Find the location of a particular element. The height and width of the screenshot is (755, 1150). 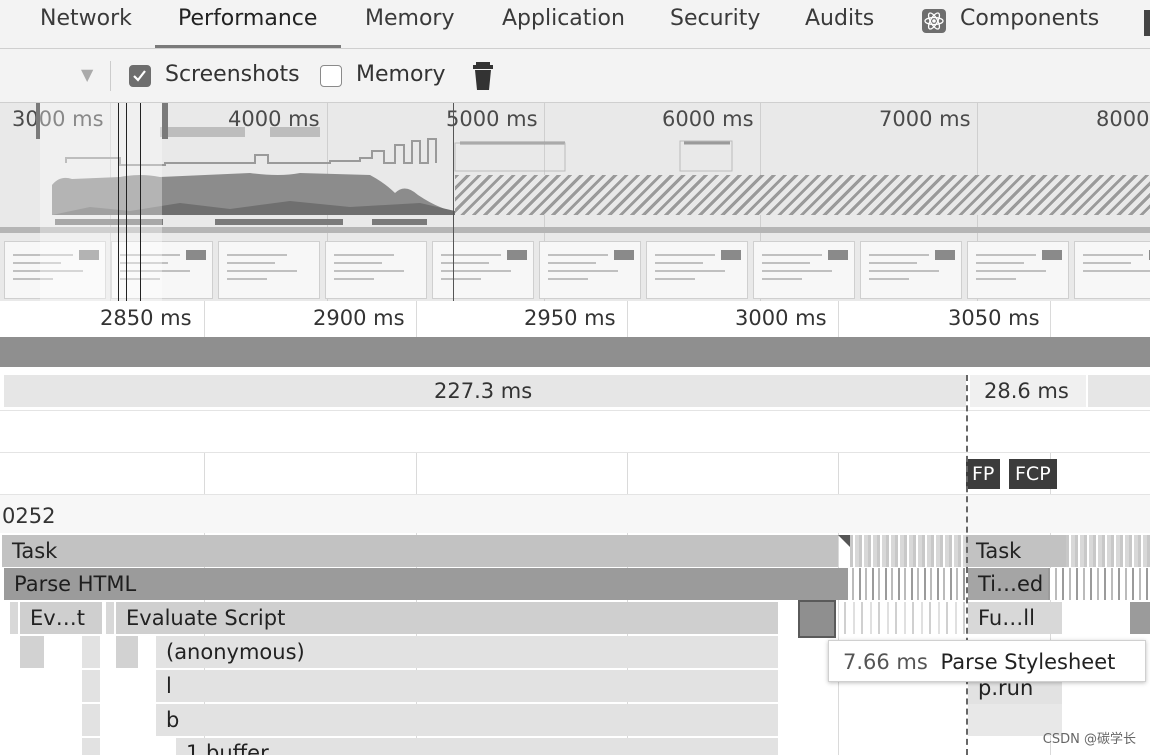

tab-security: Security is located at coordinates (715, 18).